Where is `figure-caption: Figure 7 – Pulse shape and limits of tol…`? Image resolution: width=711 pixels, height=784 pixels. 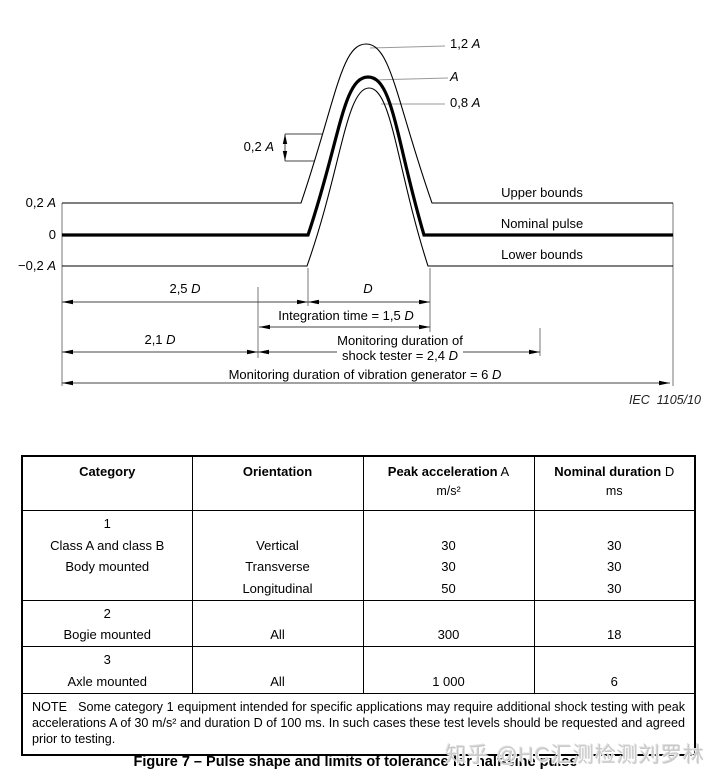
figure-caption: Figure 7 – Pulse shape and limits of tol… is located at coordinates (355, 762).